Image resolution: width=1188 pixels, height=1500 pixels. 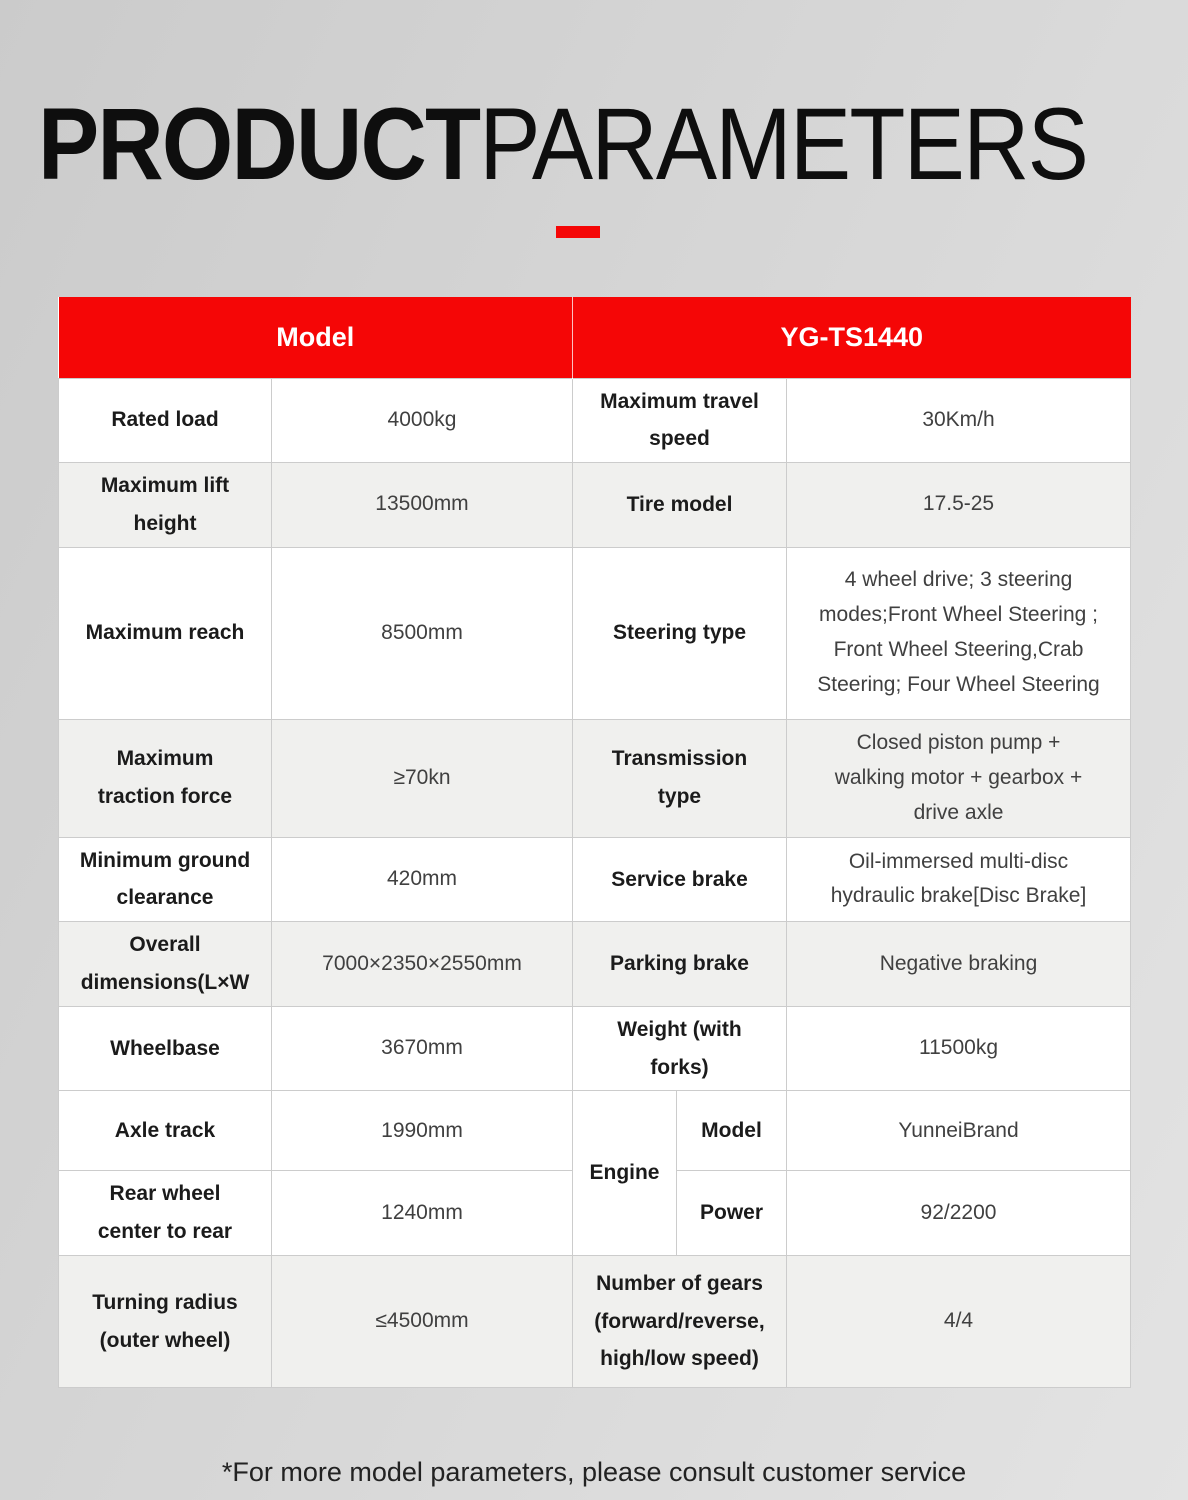 I want to click on param-label: Transmission type, so click(x=679, y=778).